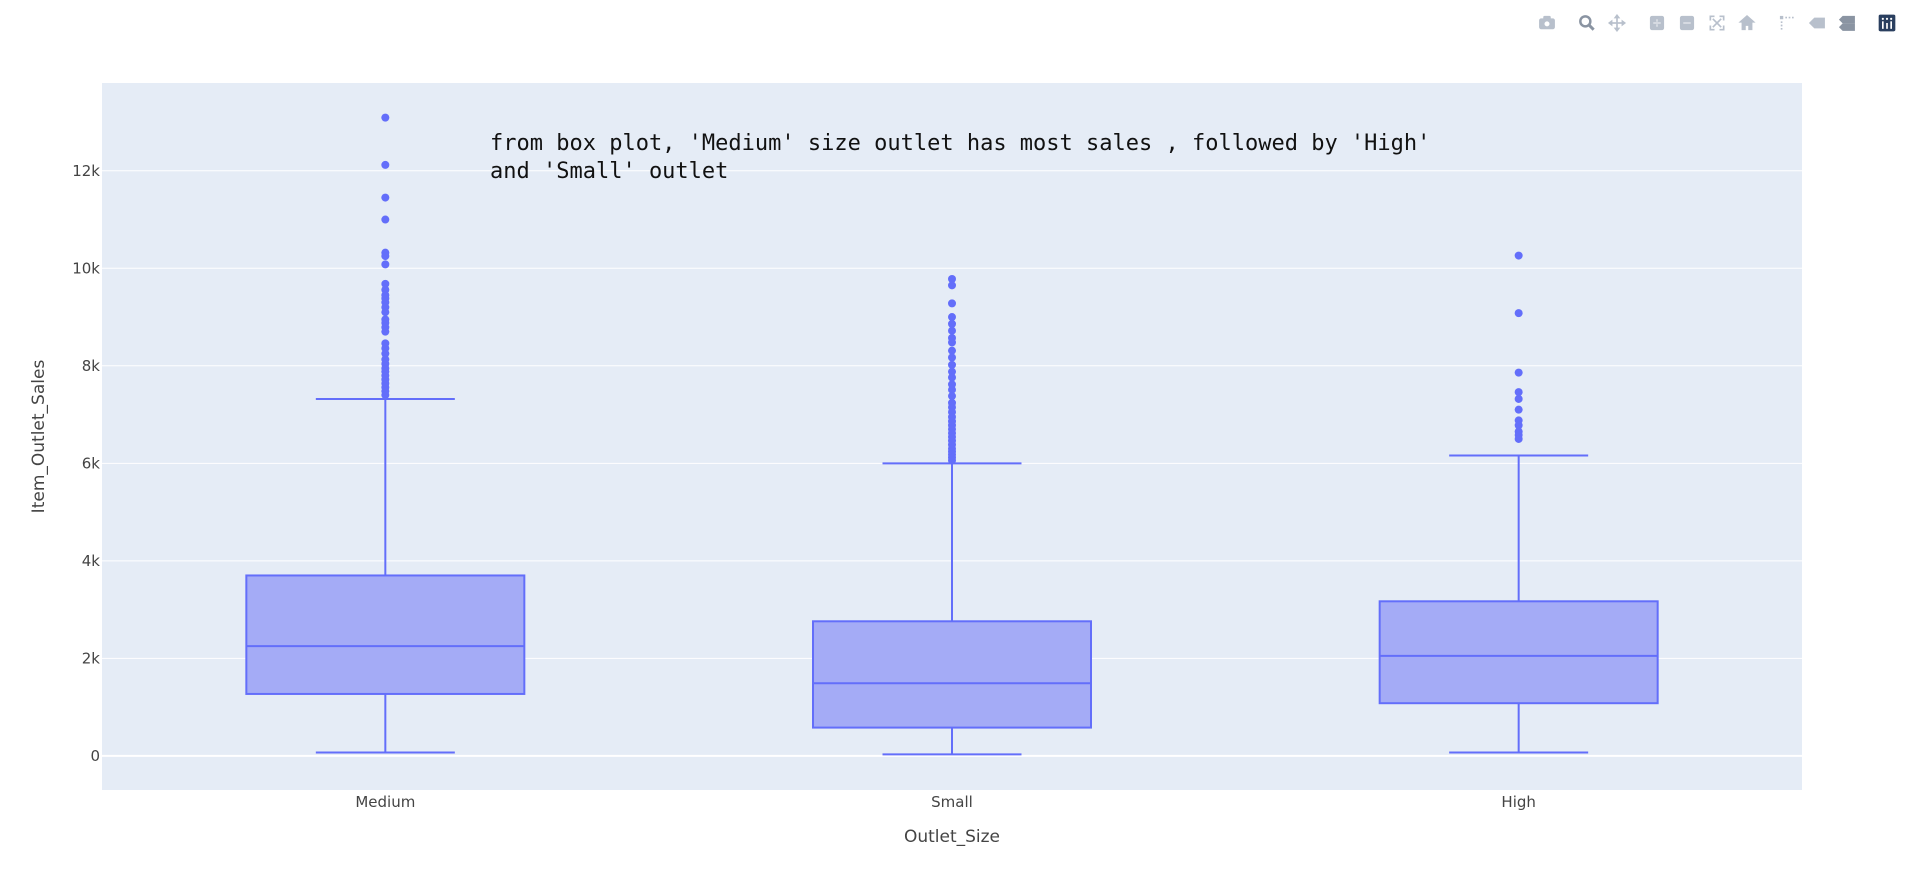 This screenshot has width=1912, height=876. I want to click on pan-icon, so click(1617, 23).